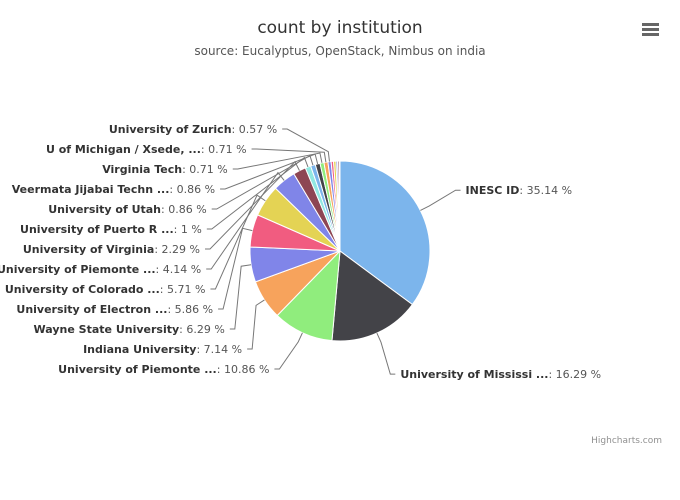 The image size is (680, 500). I want to click on label-value: : 6.29 %, so click(202, 329).